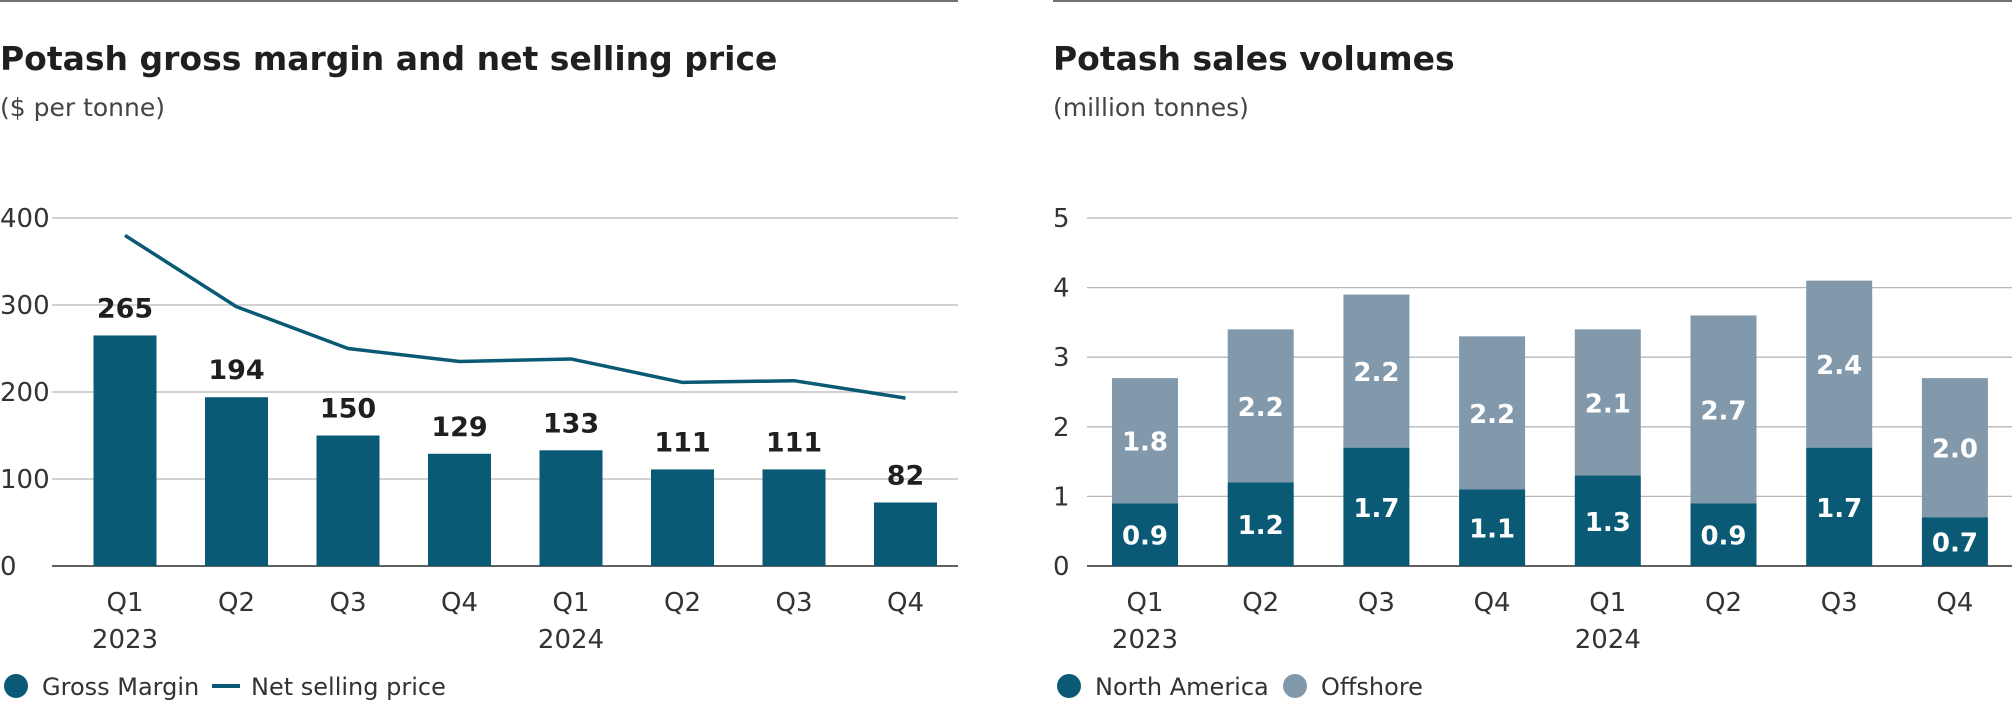 This screenshot has width=2012, height=701. I want to click on left-x-year-label: 2024, so click(571, 640).